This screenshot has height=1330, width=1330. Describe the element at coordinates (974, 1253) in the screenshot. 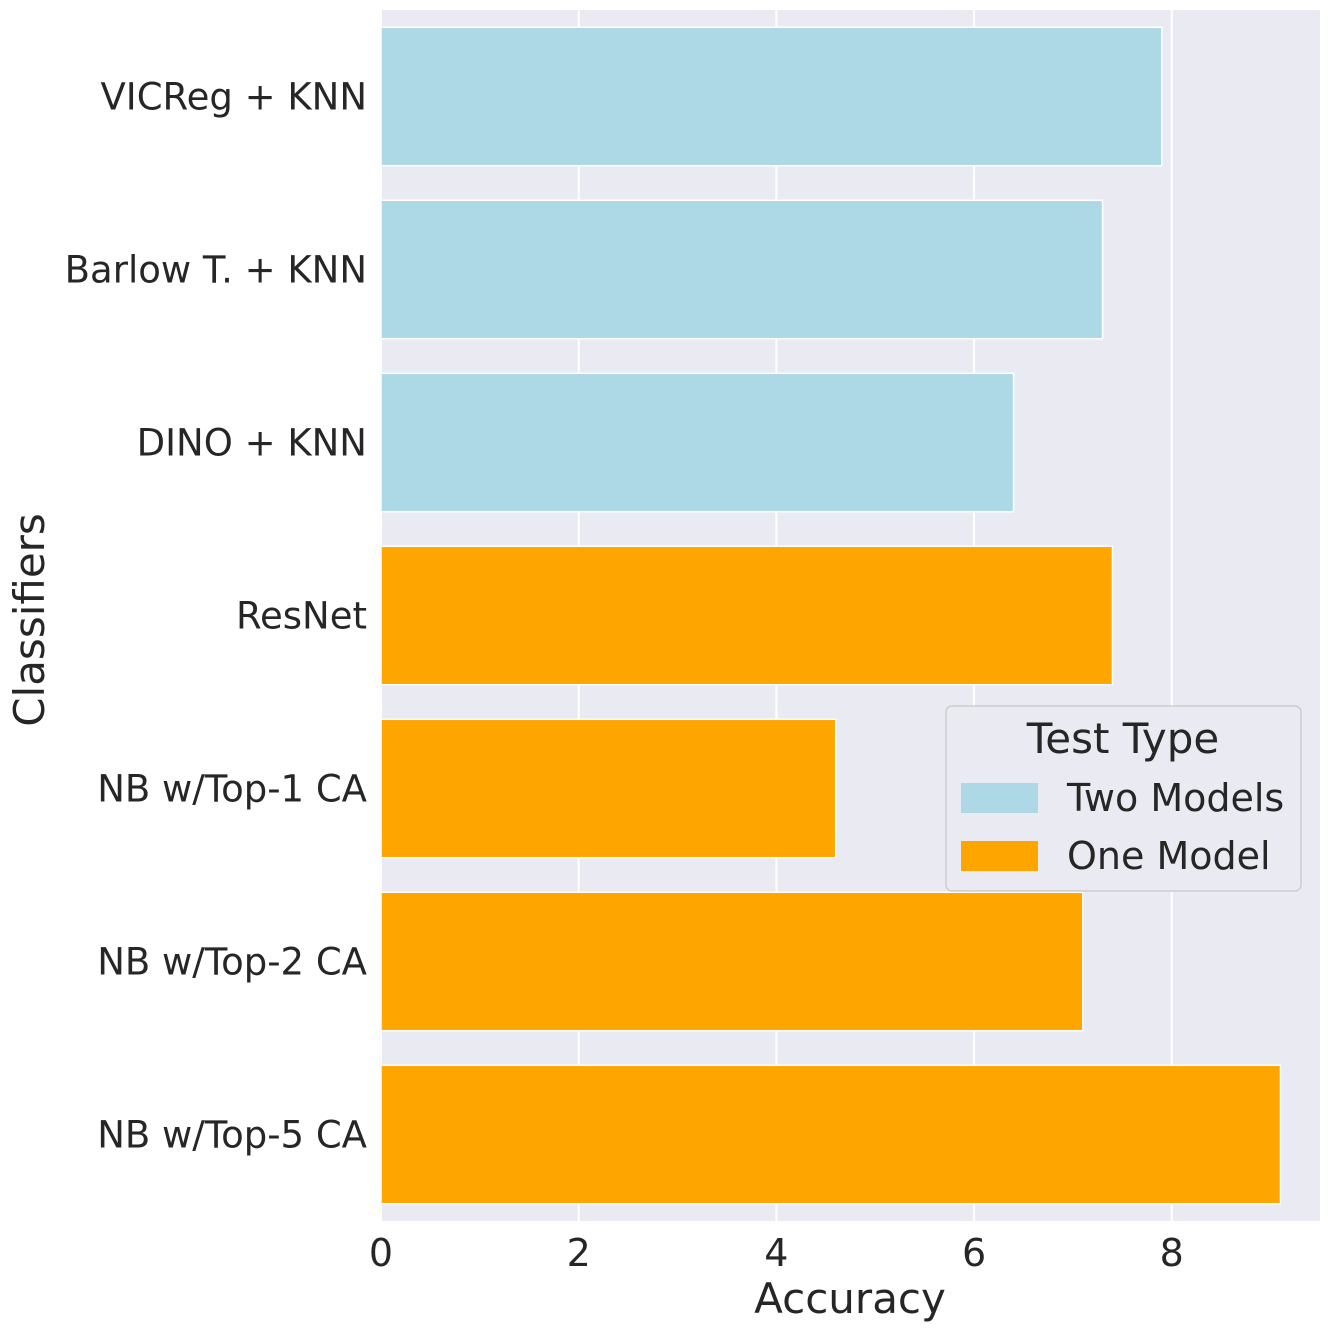

I see `x-tick-label: 6` at that location.